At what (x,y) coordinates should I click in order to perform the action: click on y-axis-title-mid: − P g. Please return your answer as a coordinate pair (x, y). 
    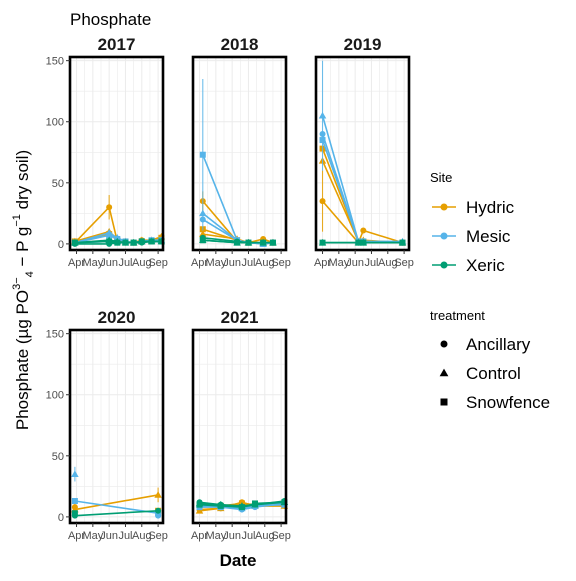
    Looking at the image, I should click on (22, 249).